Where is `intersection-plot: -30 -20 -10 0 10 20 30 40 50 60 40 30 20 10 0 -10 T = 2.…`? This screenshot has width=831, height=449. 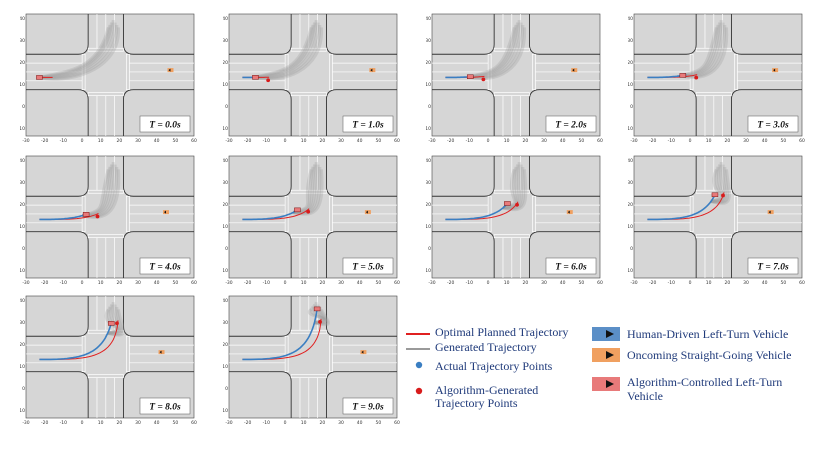
intersection-plot: -30 -20 -10 0 10 20 30 40 50 60 40 30 20 10 0 -10 T = 2.… is located at coordinates (513, 78).